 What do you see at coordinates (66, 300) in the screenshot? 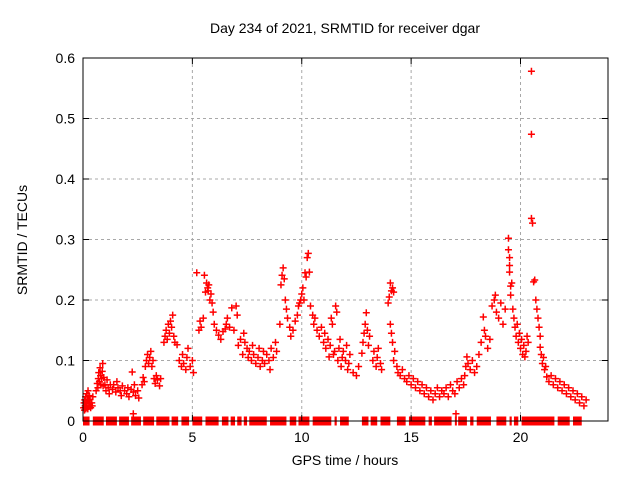
I see `y-tick-label: 0.2` at bounding box center [66, 300].